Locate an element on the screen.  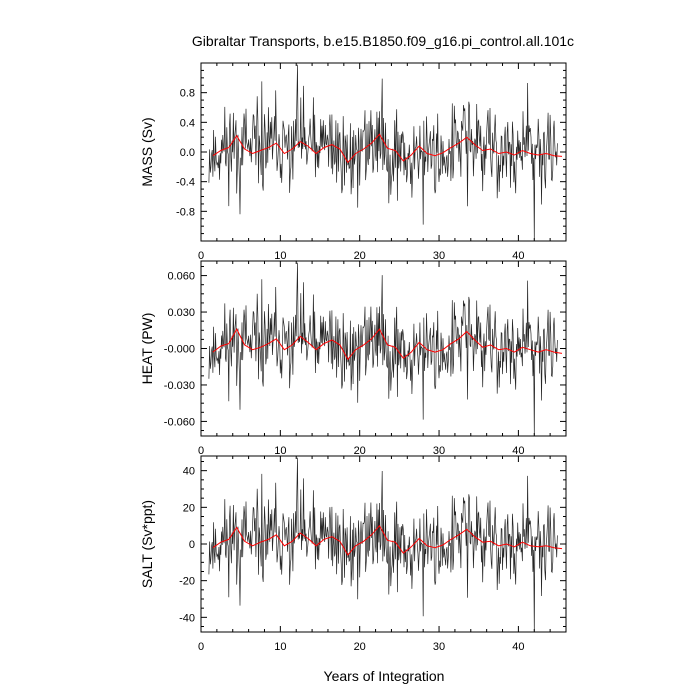
heat-y-tick-label: -0.060 is located at coordinates (179, 422).